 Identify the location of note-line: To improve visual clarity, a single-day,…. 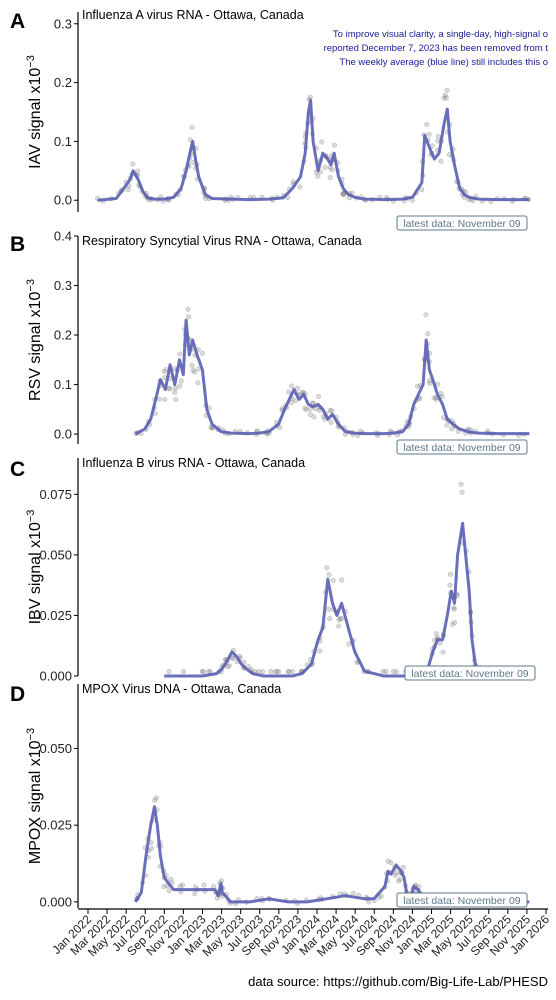
(440, 34).